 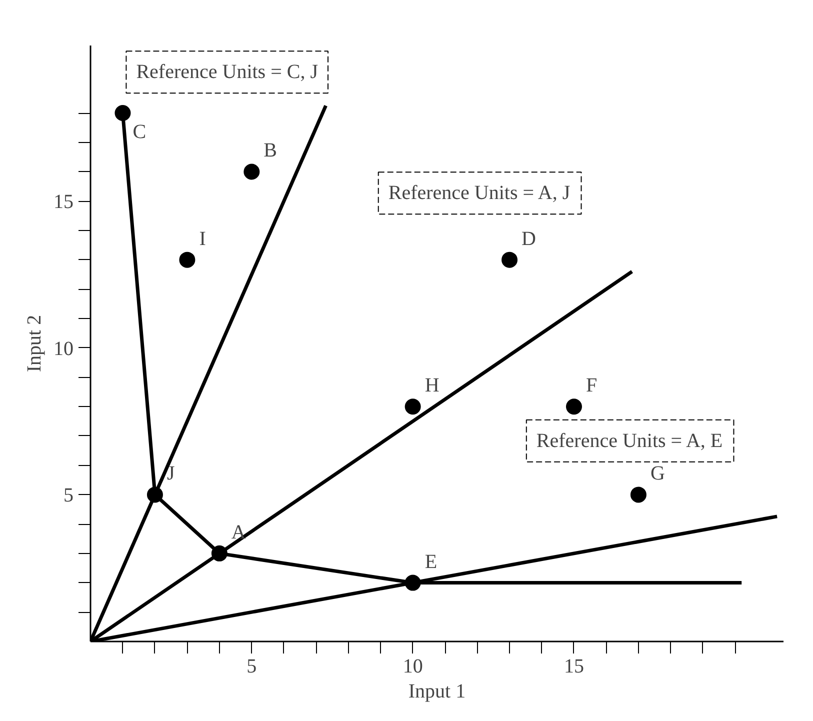 What do you see at coordinates (431, 561) in the screenshot?
I see `annotation: E` at bounding box center [431, 561].